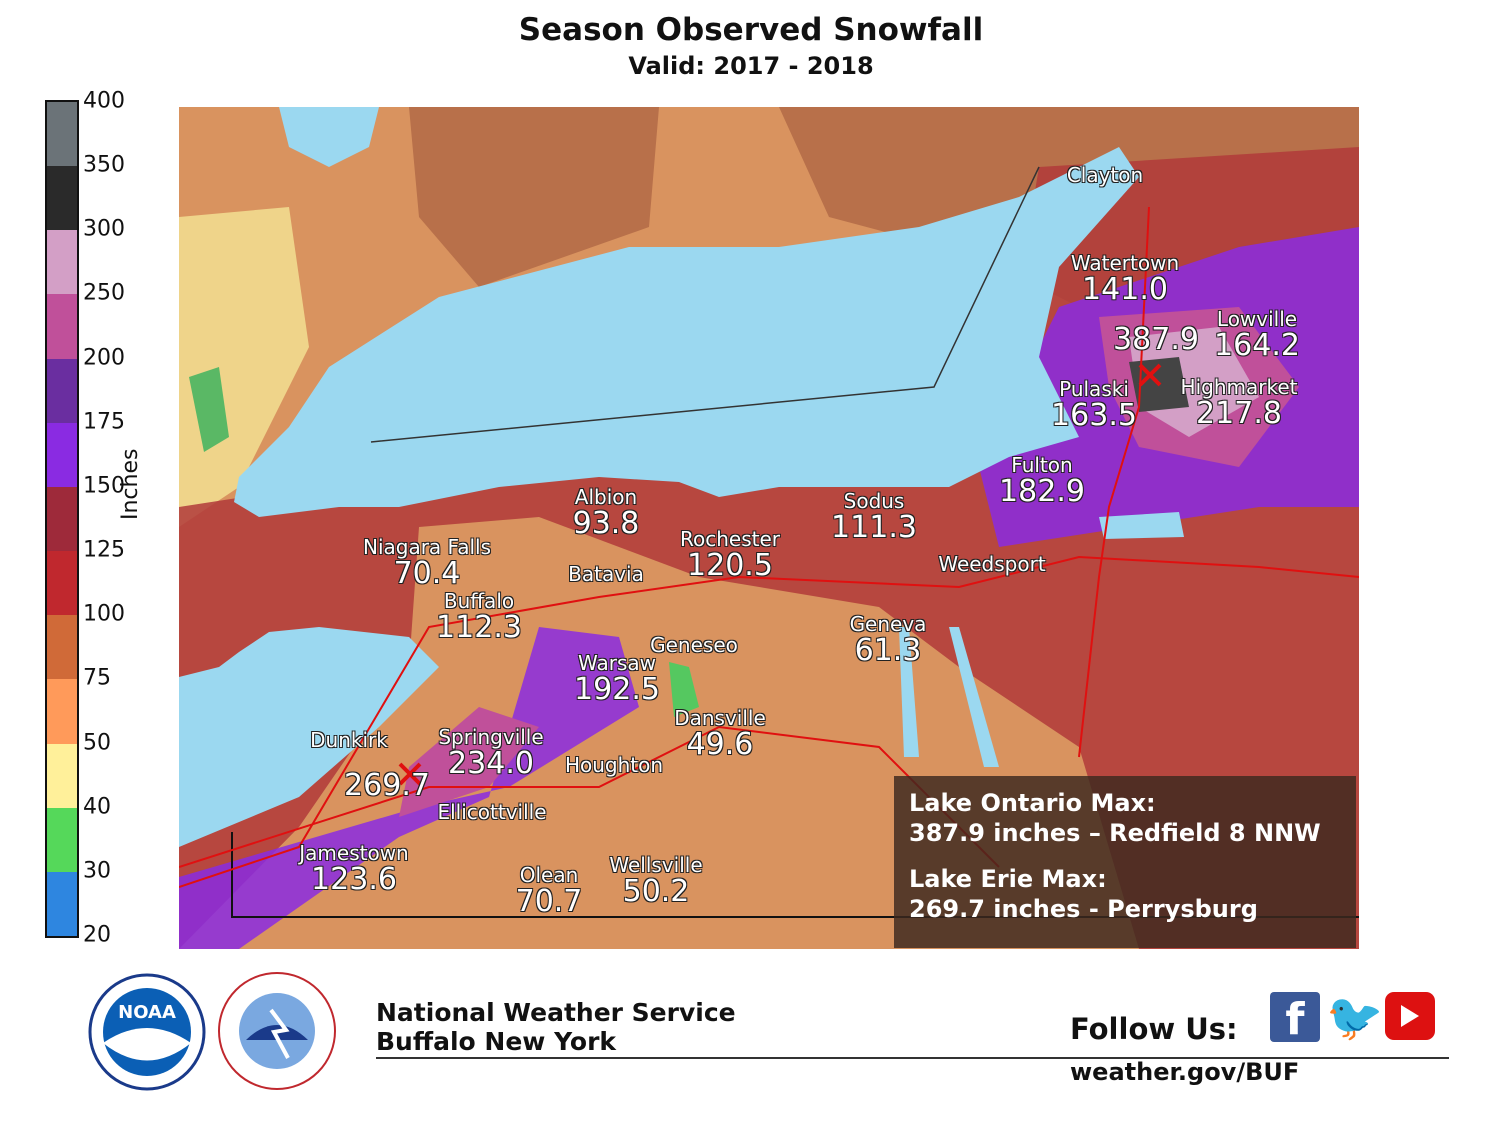 The width and height of the screenshot is (1502, 1127). What do you see at coordinates (104, 358) in the screenshot?
I see `colorbar-tick: 200` at bounding box center [104, 358].